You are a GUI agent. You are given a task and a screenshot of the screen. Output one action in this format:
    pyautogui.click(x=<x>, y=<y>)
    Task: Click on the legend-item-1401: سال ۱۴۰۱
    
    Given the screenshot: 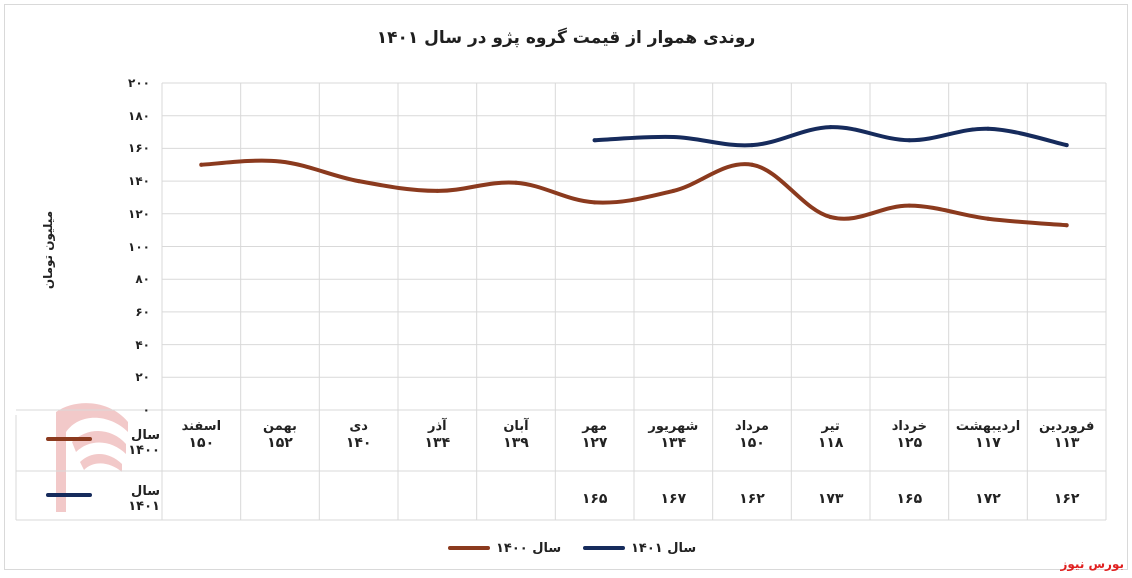 What is the action you would take?
    pyautogui.click(x=639, y=548)
    